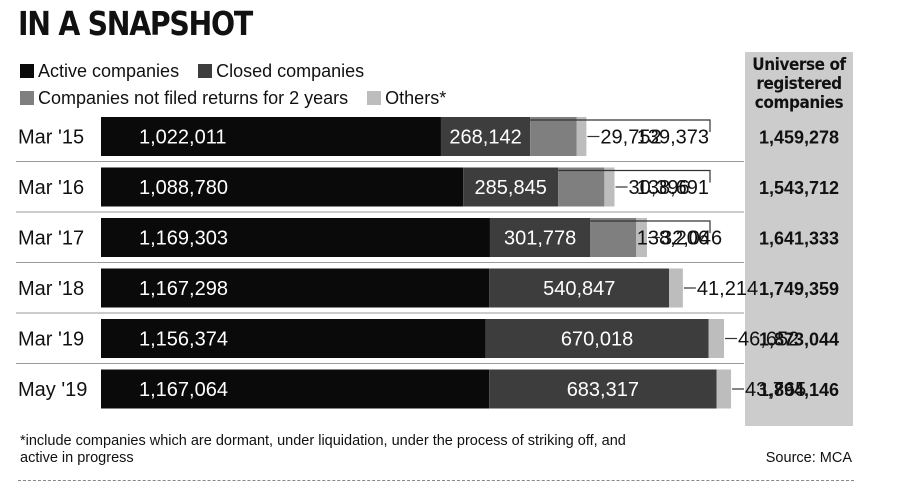  What do you see at coordinates (727, 289) in the screenshot?
I see `data-label-others: 41,214` at bounding box center [727, 289].